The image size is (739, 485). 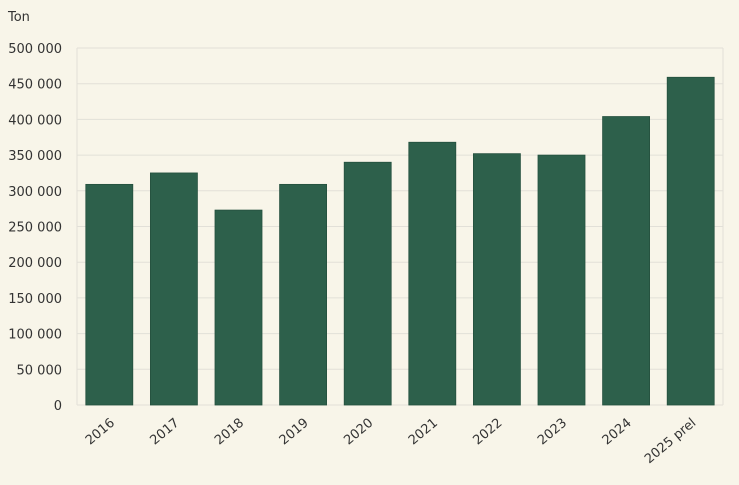 What do you see at coordinates (100, 432) in the screenshot?
I see `x-tick-label: 2016` at bounding box center [100, 432].